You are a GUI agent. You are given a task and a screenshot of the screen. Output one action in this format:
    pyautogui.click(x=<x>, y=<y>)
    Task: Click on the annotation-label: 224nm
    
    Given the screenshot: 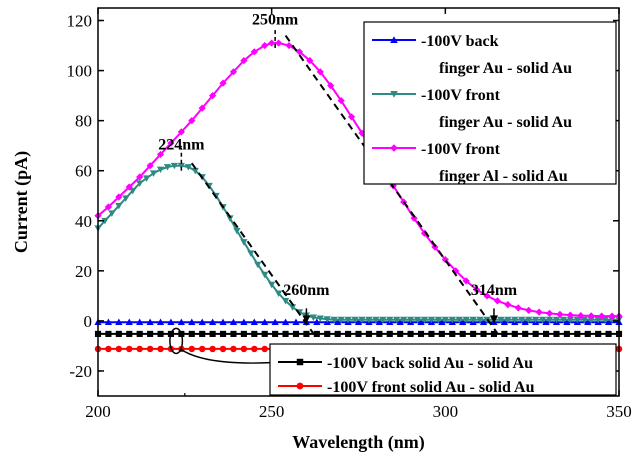 What is the action you would take?
    pyautogui.click(x=181, y=145)
    